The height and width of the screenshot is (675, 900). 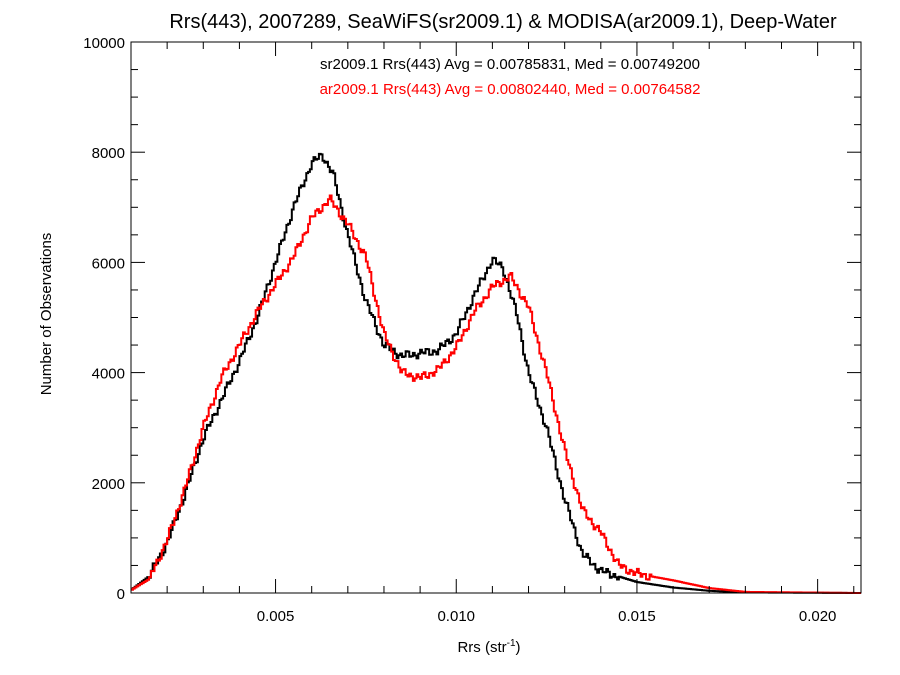 I want to click on x-axis-label-superscript: -1, so click(x=511, y=643).